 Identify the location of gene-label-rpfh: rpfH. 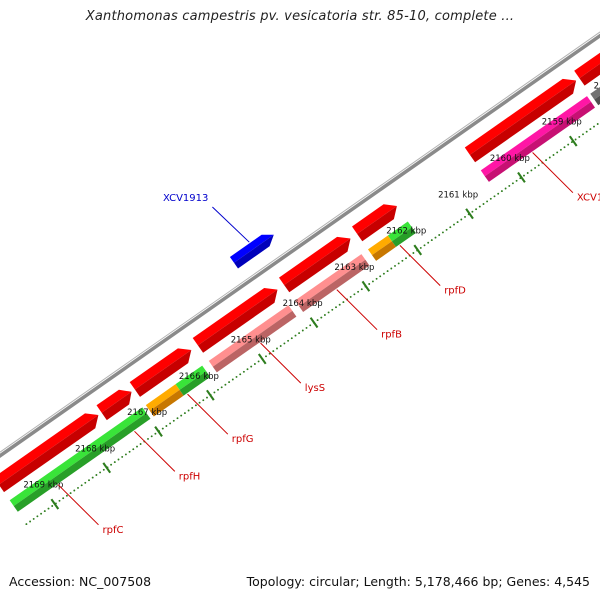
(190, 476).